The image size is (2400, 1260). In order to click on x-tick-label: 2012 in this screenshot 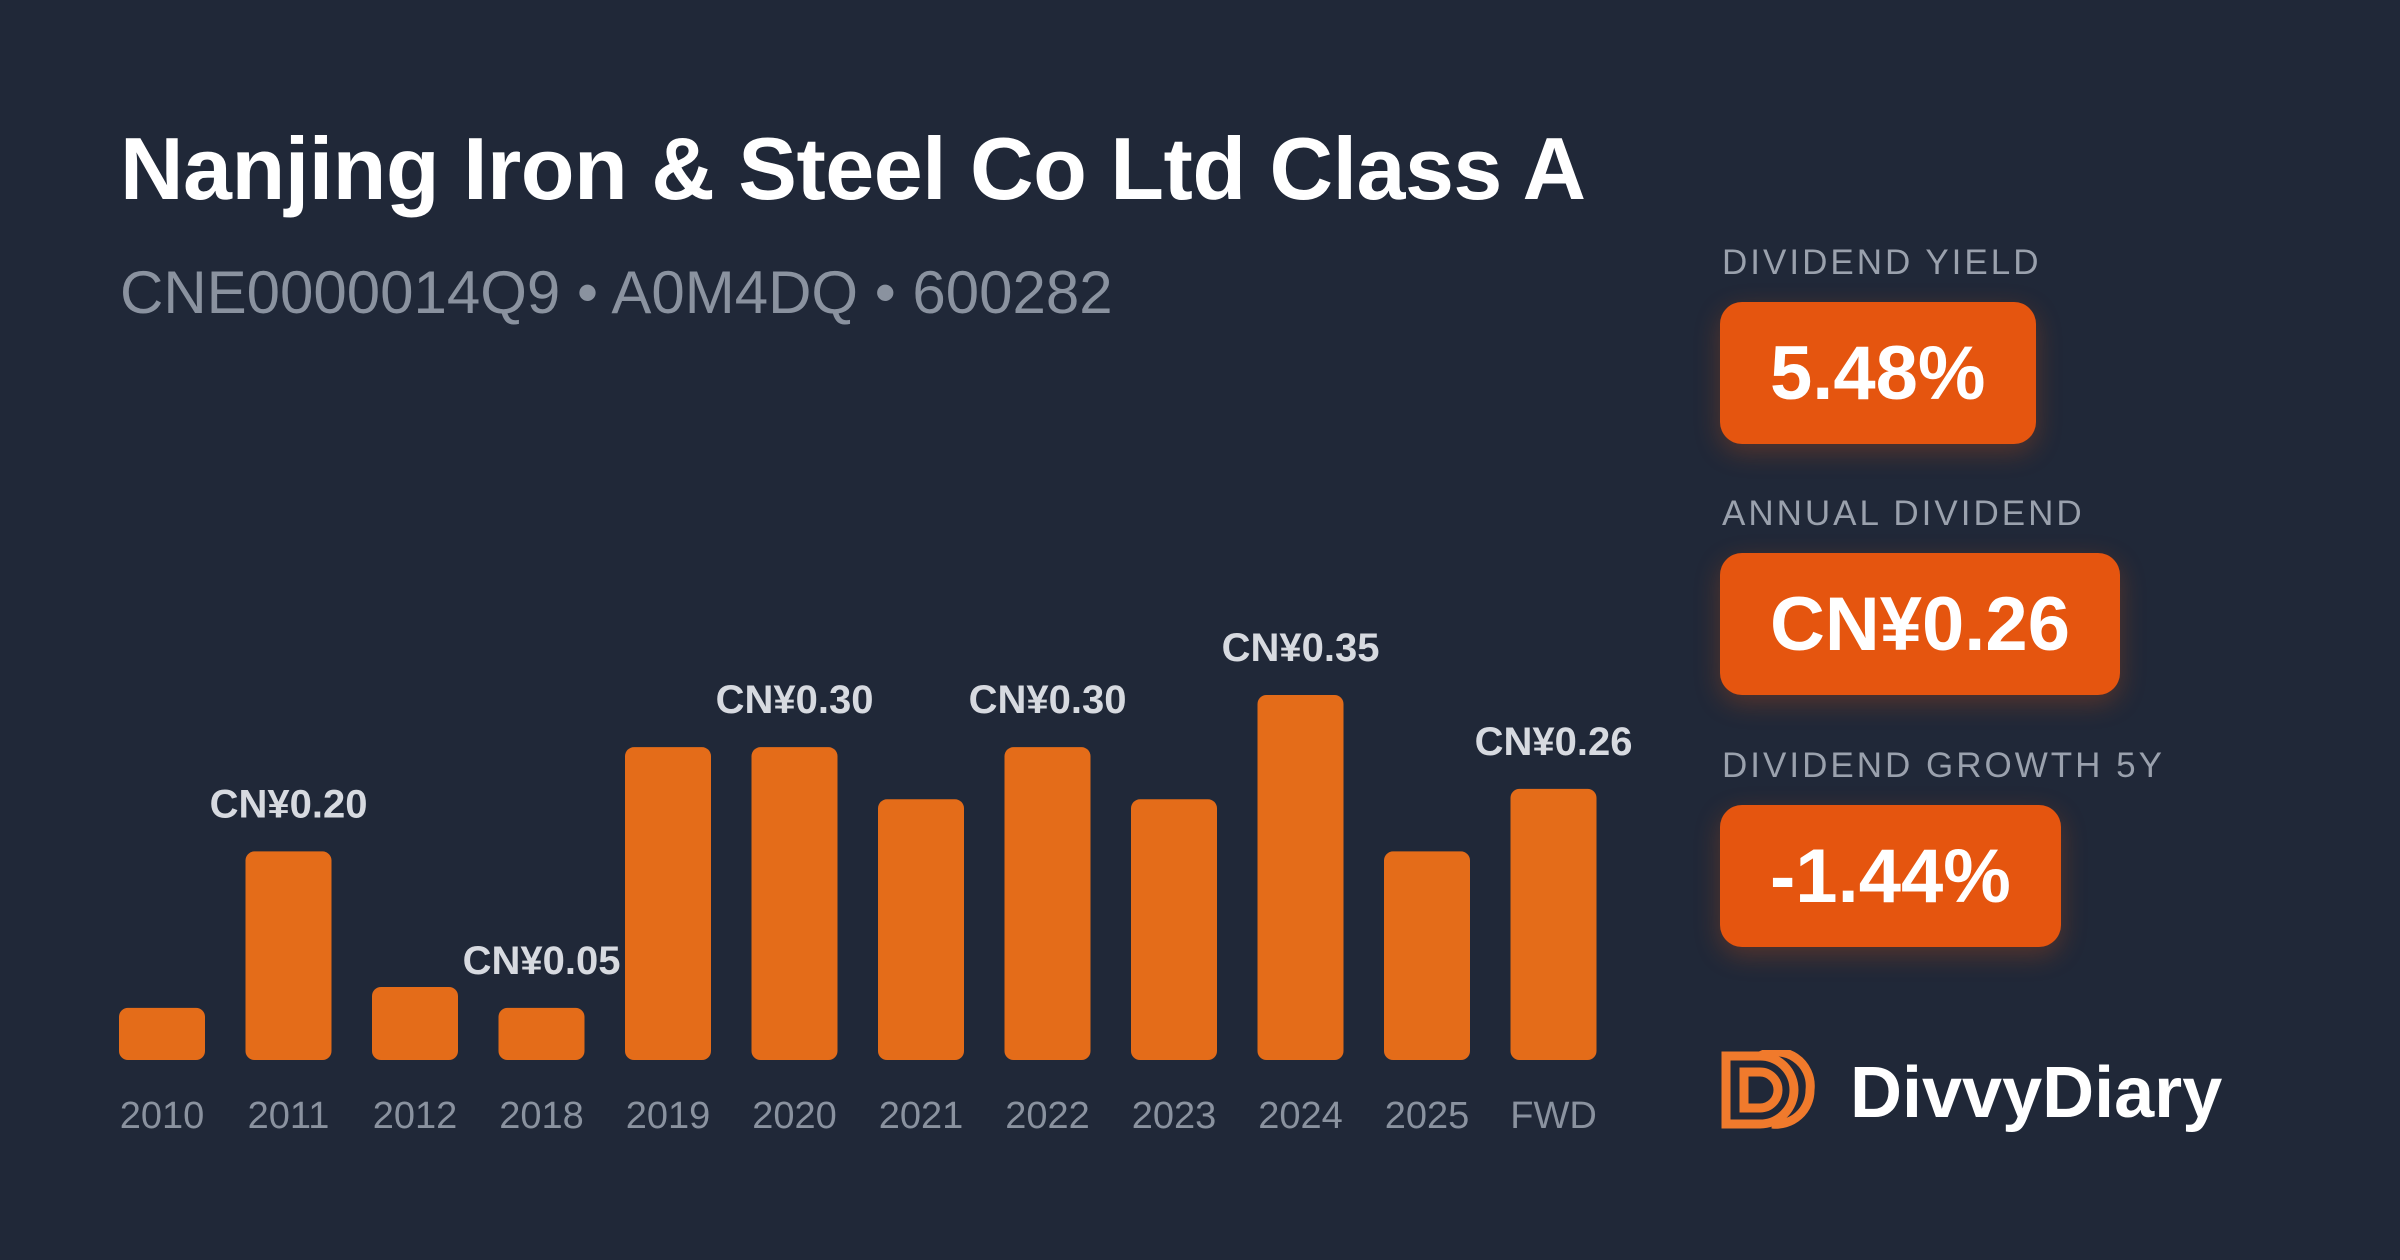, I will do `click(415, 1116)`.